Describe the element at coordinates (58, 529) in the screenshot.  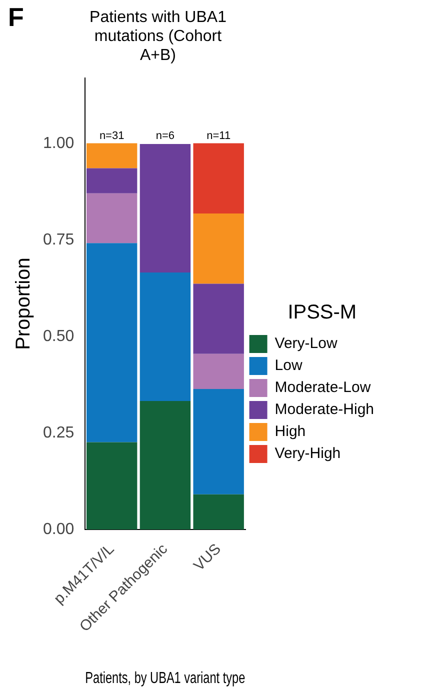
I see `y-tick-label: 0.00` at that location.